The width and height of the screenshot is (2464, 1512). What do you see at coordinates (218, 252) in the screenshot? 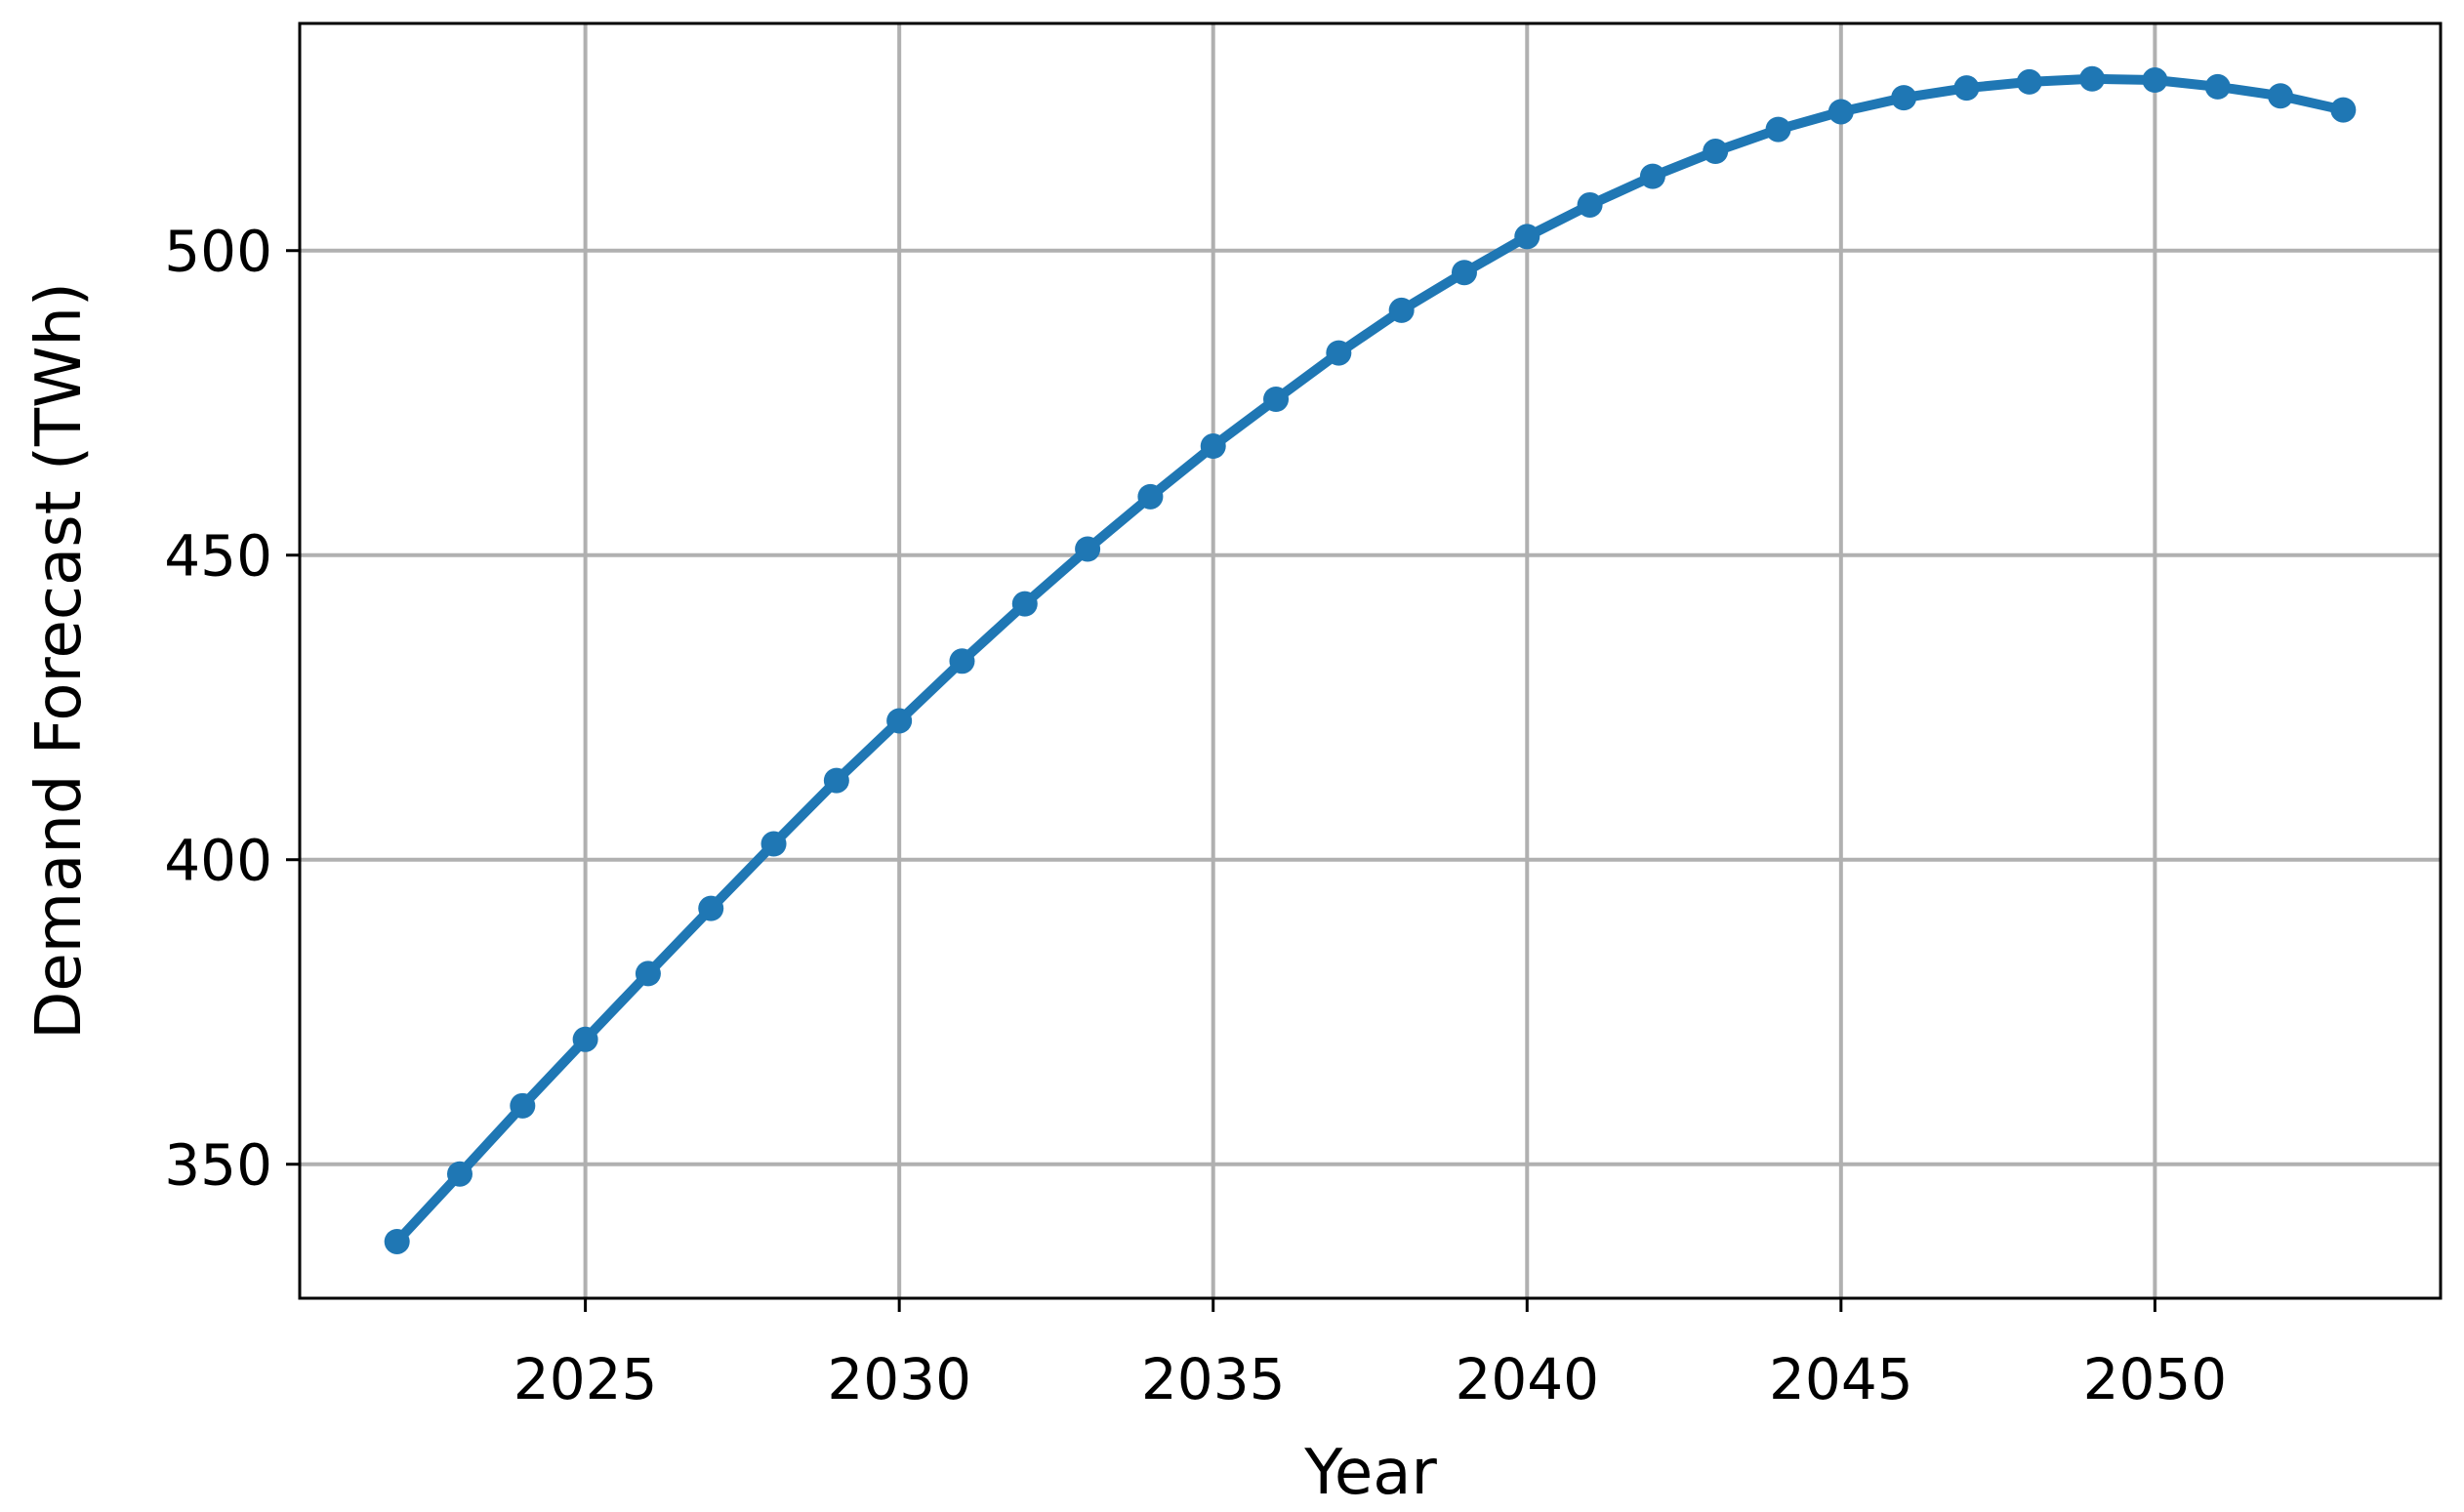
I see `y-tick-label: 500` at bounding box center [218, 252].